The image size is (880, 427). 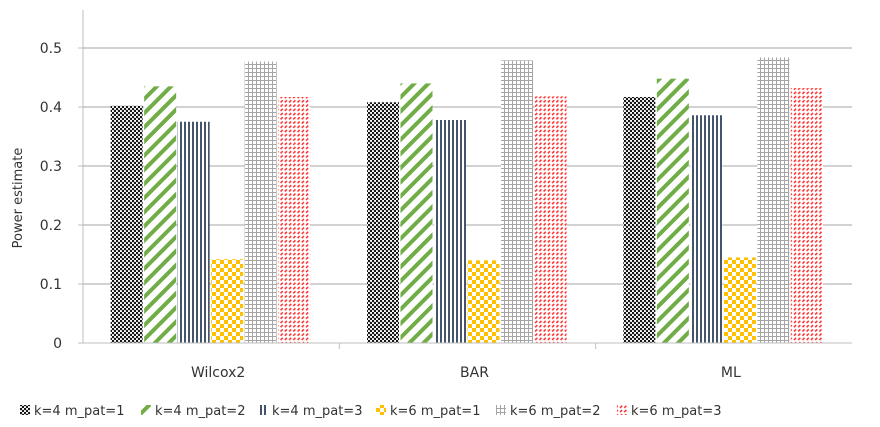 What do you see at coordinates (200, 411) in the screenshot?
I see `legend-label: k=4 m_pat=2` at bounding box center [200, 411].